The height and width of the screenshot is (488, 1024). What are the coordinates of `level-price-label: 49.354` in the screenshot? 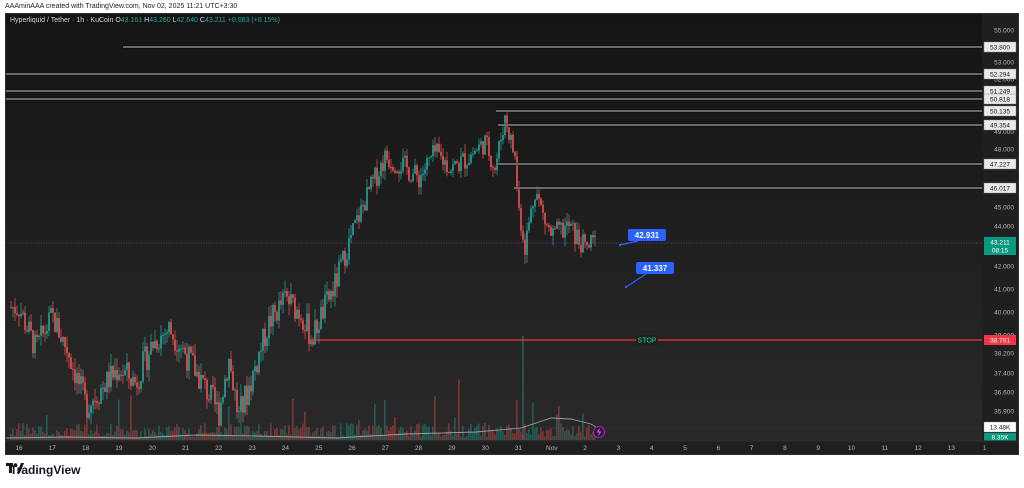 It's located at (1000, 125).